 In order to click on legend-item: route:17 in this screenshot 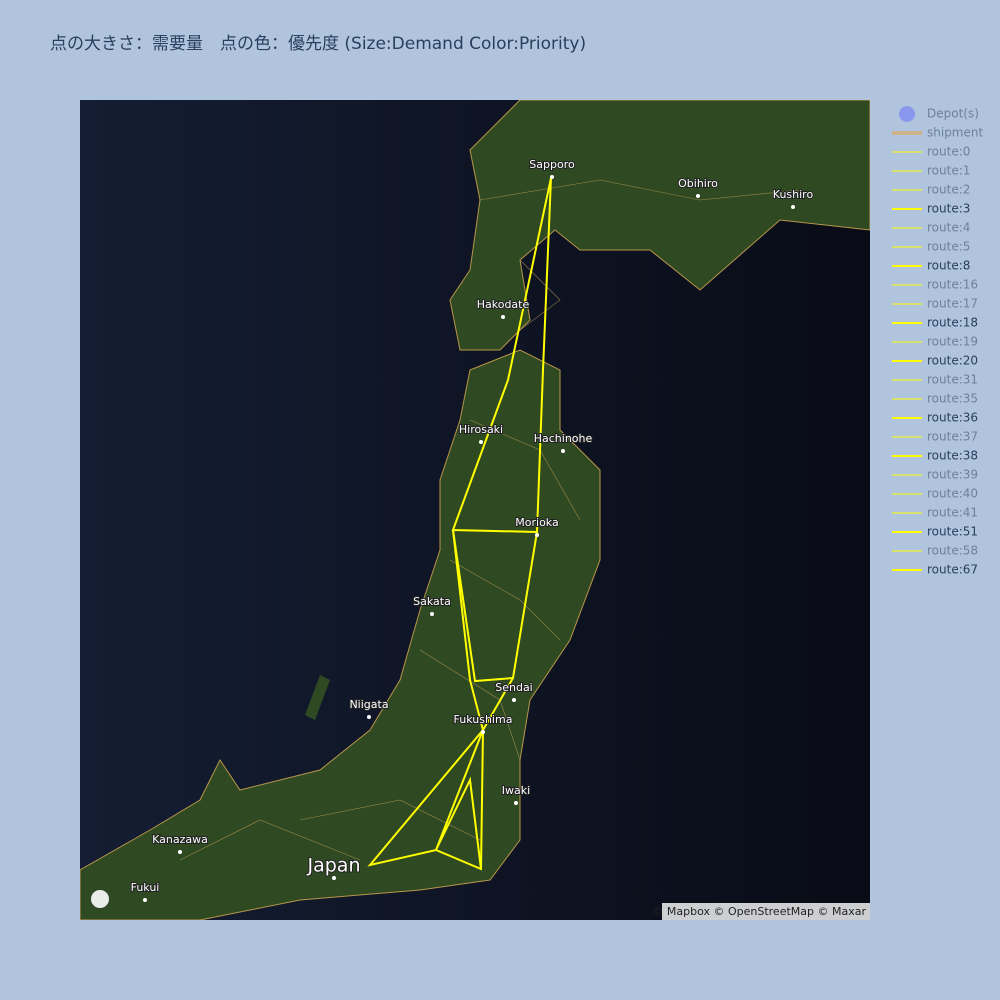, I will do `click(935, 304)`.